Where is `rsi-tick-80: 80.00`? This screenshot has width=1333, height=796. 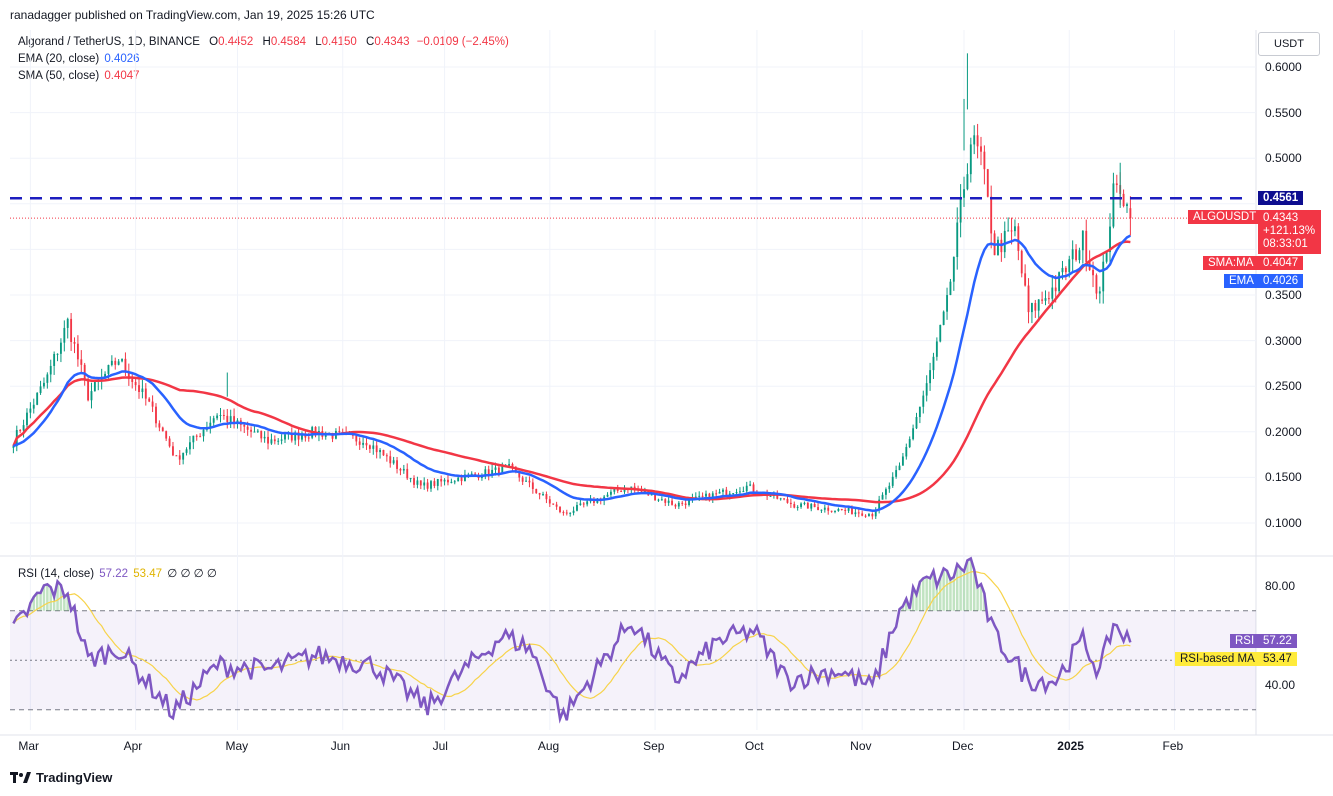
rsi-tick-80: 80.00 is located at coordinates (1280, 586).